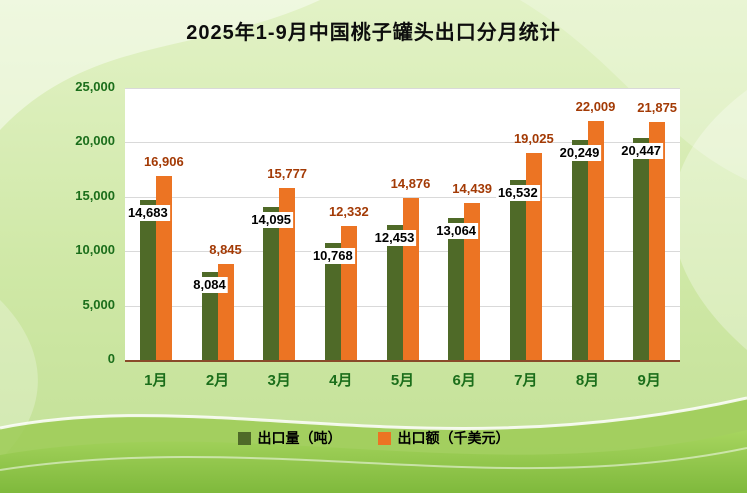 The height and width of the screenshot is (493, 747). What do you see at coordinates (332, 255) in the screenshot?
I see `bar-volume-label: 10,768` at bounding box center [332, 255].